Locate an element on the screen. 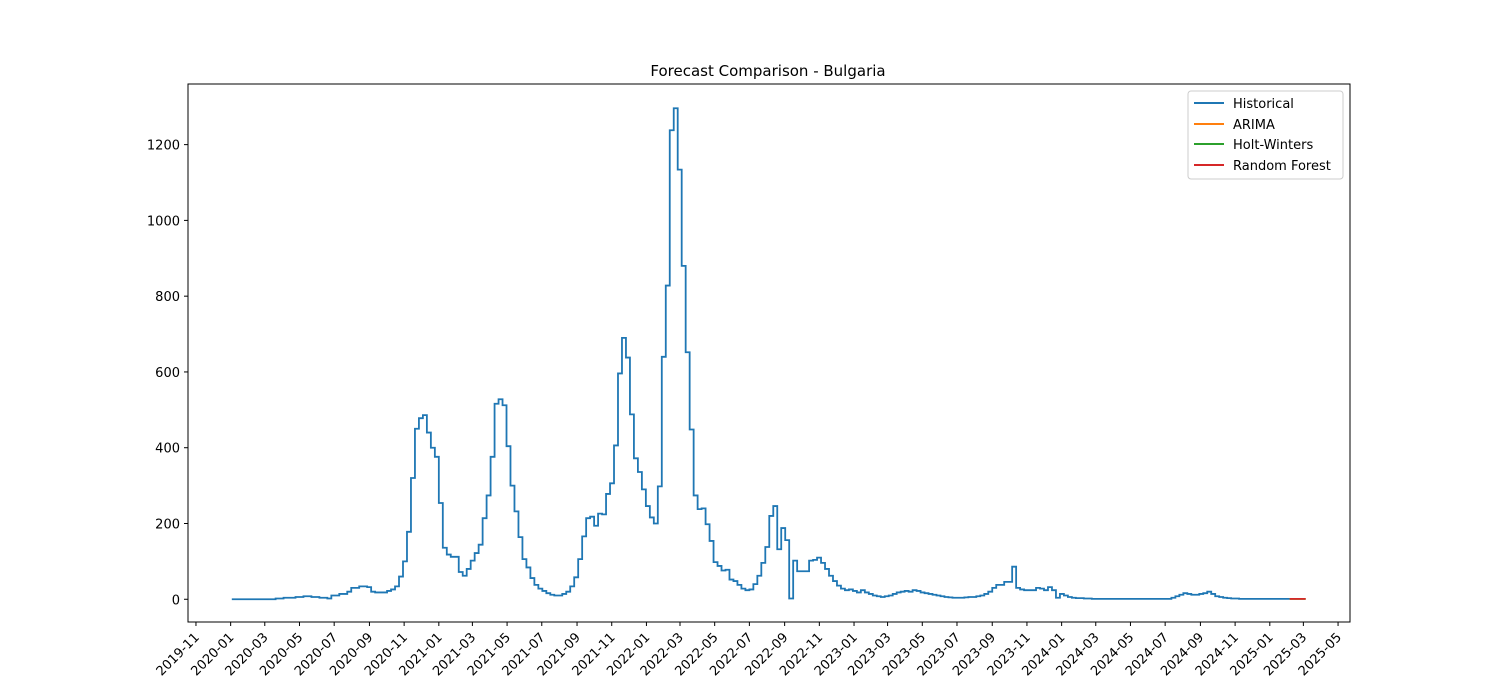 This screenshot has width=1500, height=700. legend-label-historical: Historical is located at coordinates (1263, 104).